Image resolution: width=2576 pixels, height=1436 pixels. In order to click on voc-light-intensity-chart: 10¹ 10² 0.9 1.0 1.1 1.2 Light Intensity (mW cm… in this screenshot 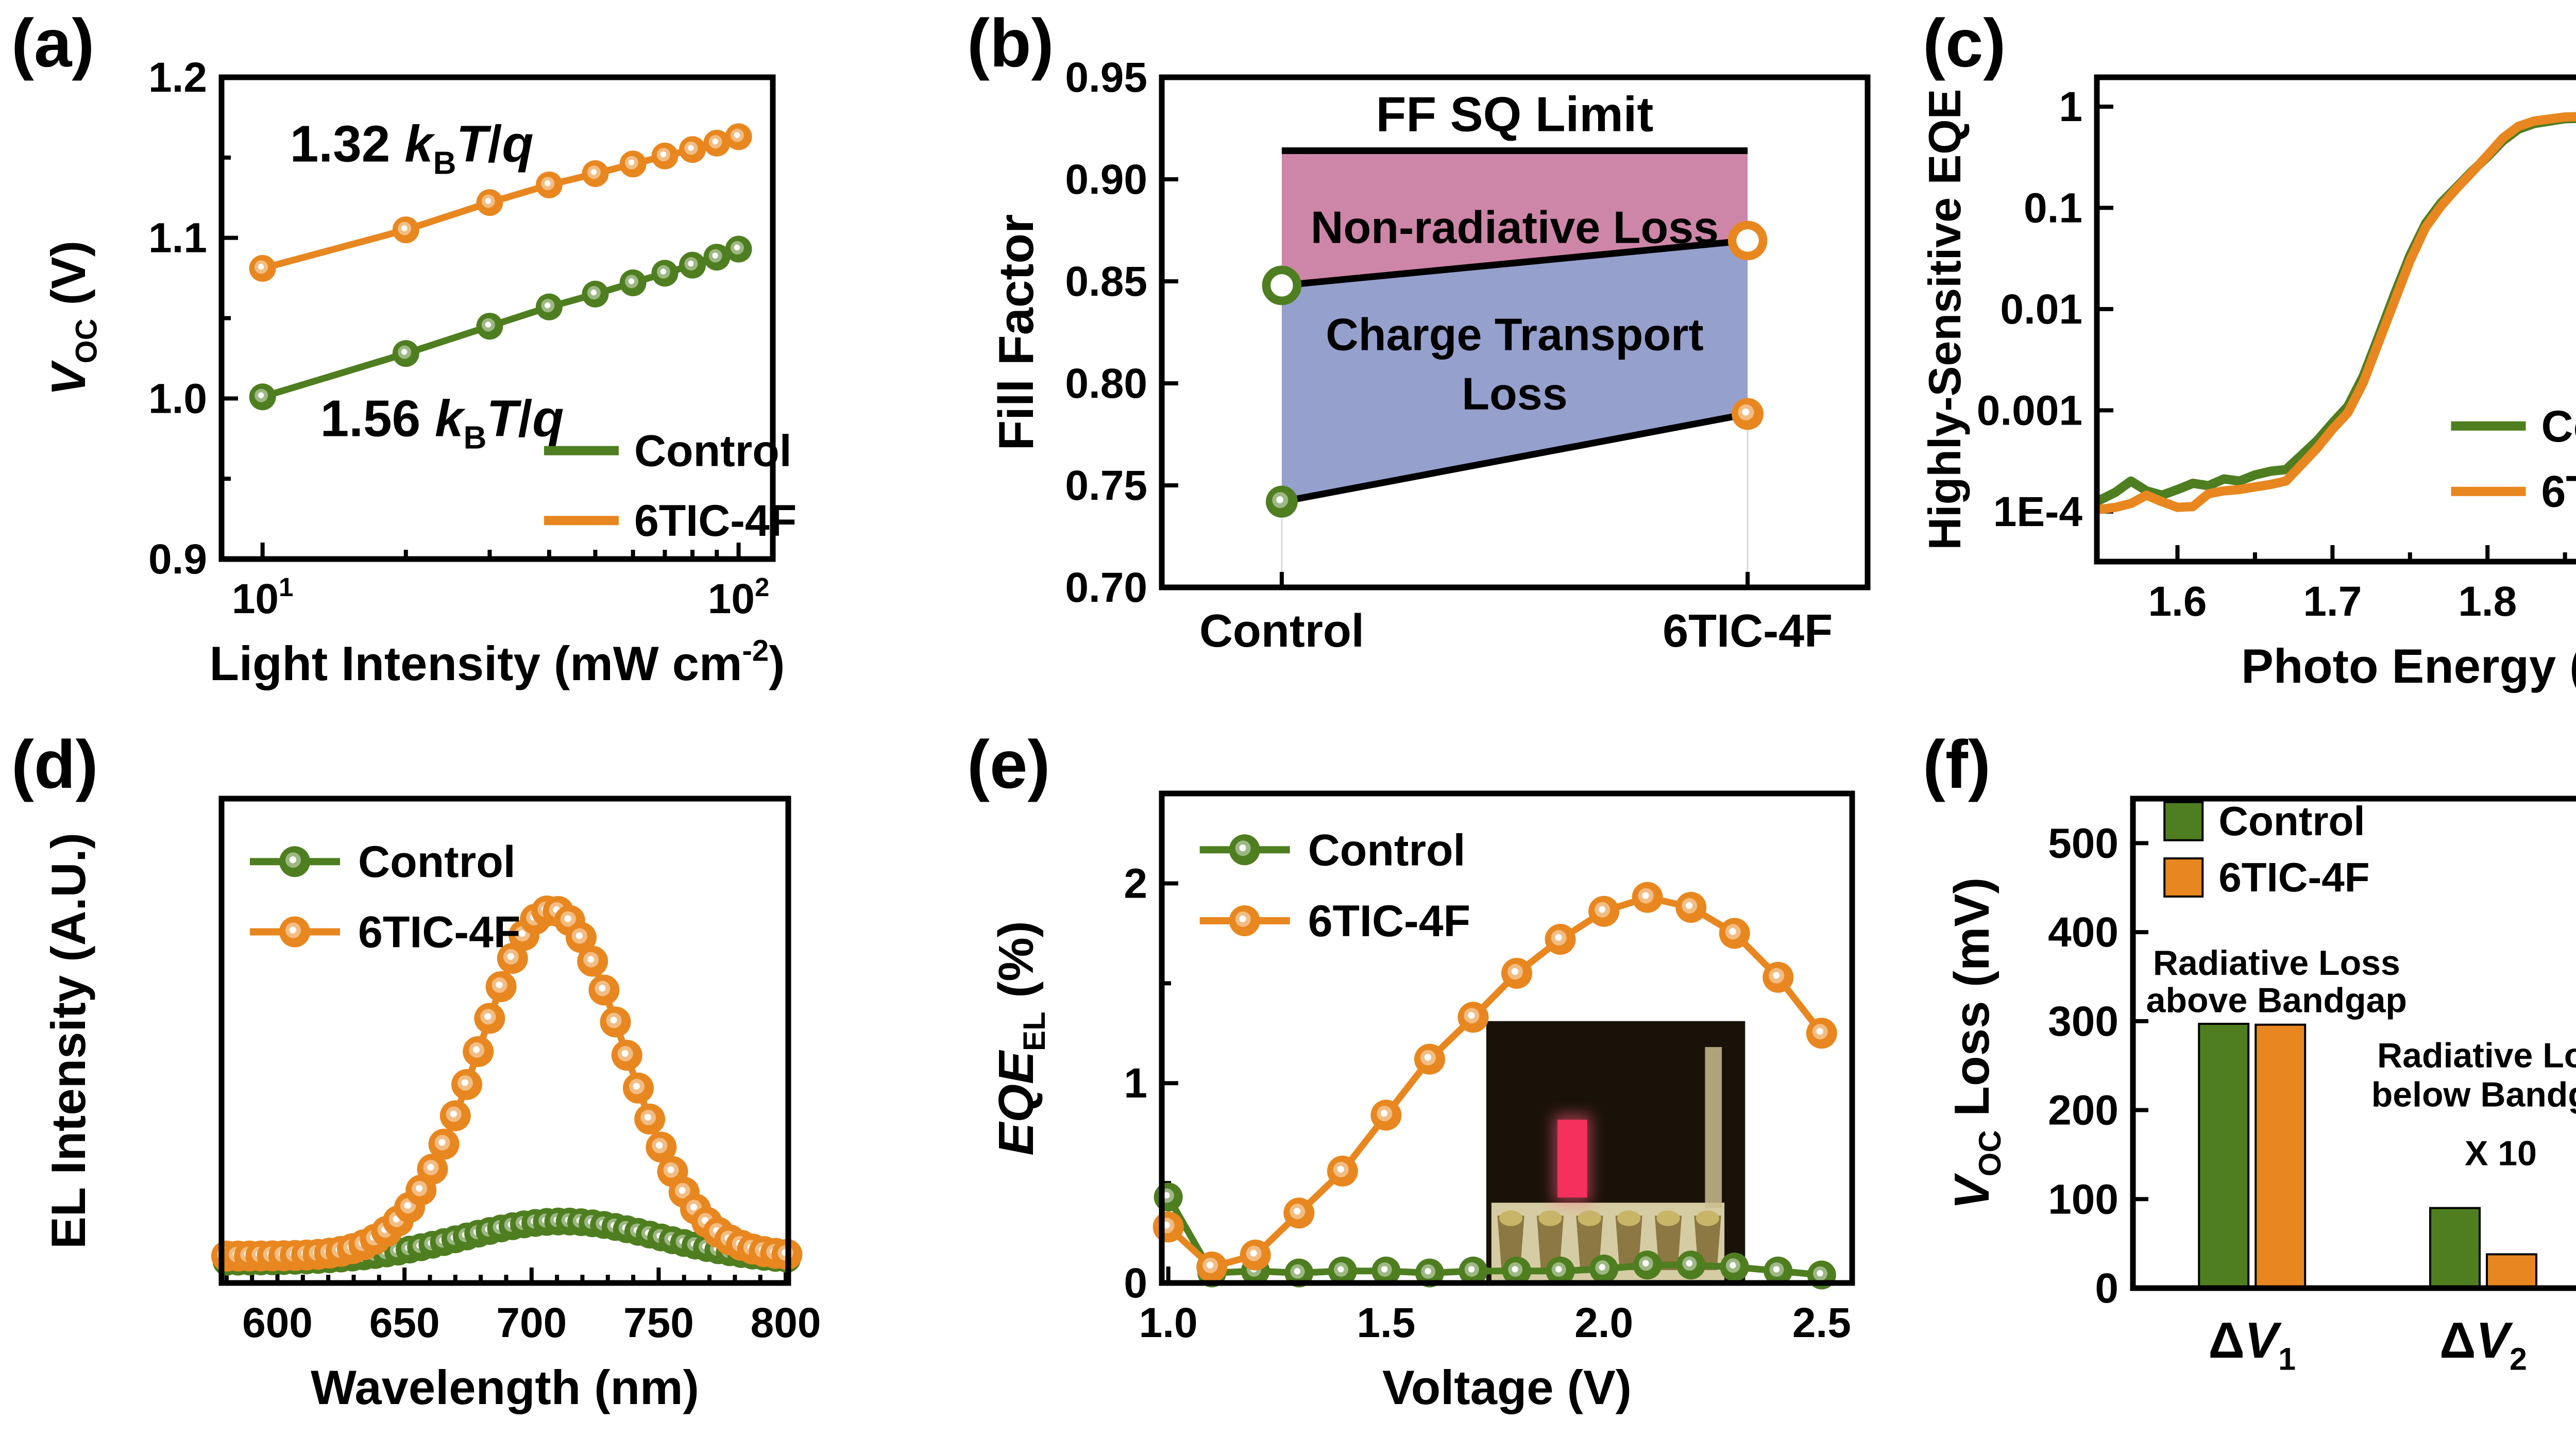, I will do `click(418, 372)`.